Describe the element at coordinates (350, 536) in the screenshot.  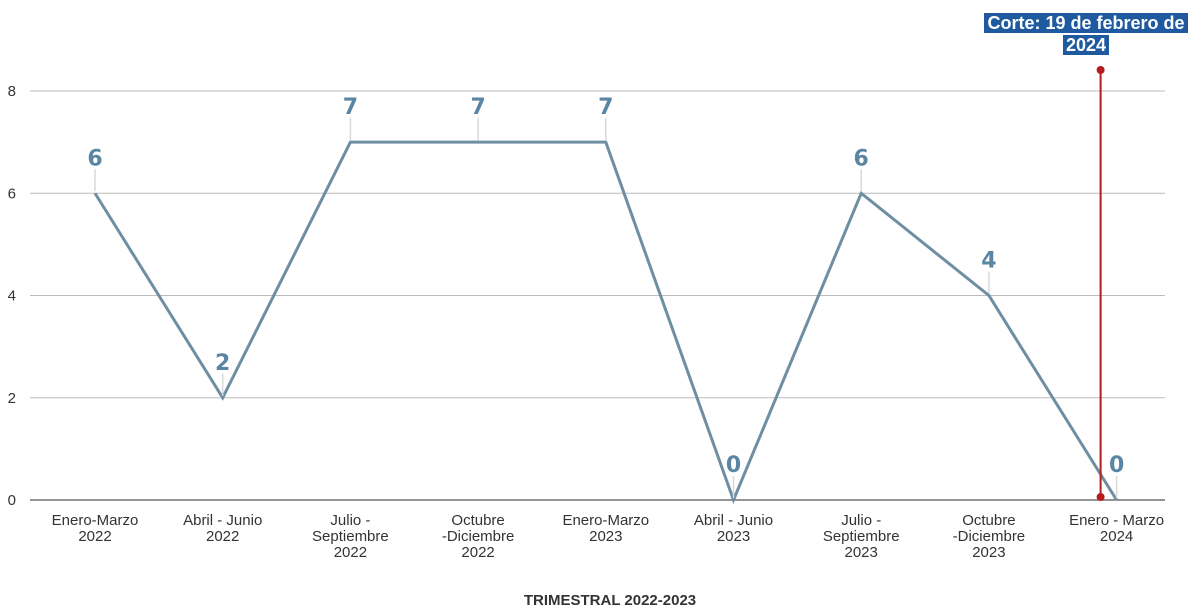
I see `x-tick-label: Julio -Septiembre 2022` at that location.